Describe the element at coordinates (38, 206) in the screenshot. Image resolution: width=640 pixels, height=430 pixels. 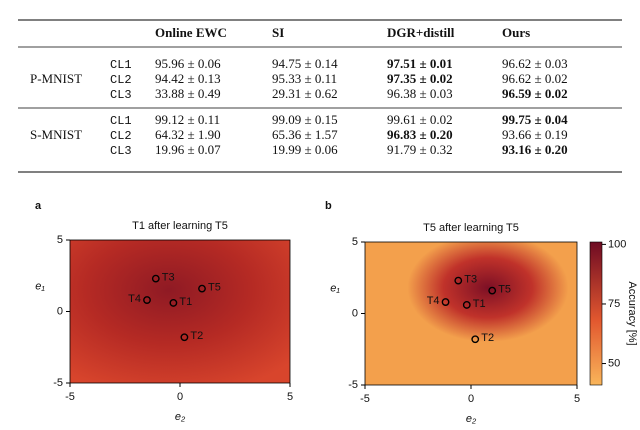
I see `panel-label: a` at that location.